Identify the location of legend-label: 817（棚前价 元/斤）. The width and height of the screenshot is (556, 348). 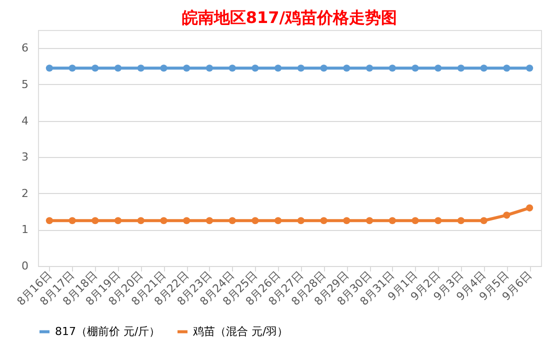
(107, 331).